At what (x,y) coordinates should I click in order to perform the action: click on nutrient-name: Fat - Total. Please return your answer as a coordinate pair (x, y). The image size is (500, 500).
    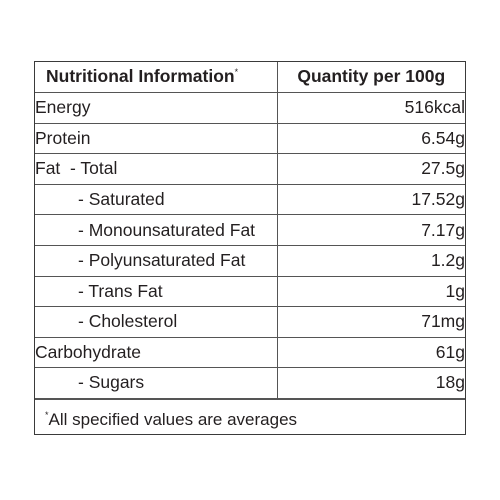
    Looking at the image, I should click on (156, 169).